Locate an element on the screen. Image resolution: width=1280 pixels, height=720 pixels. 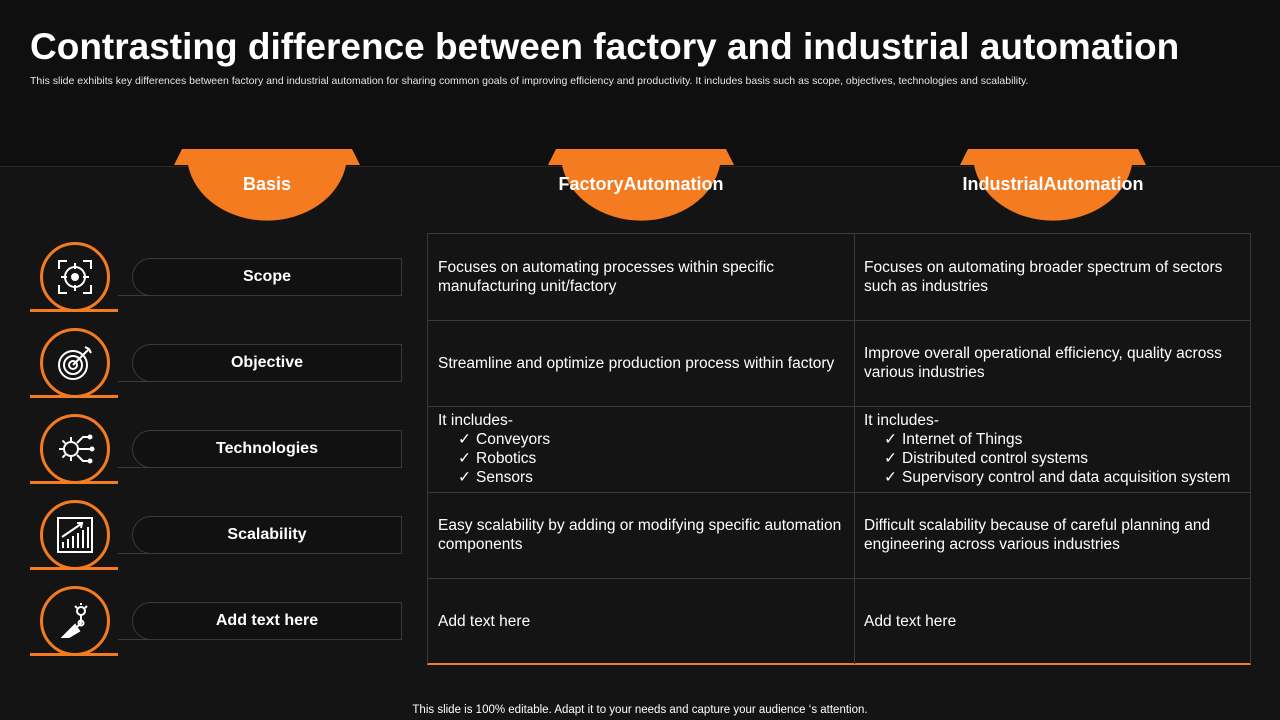
list-item: Robotics is located at coordinates (651, 458).